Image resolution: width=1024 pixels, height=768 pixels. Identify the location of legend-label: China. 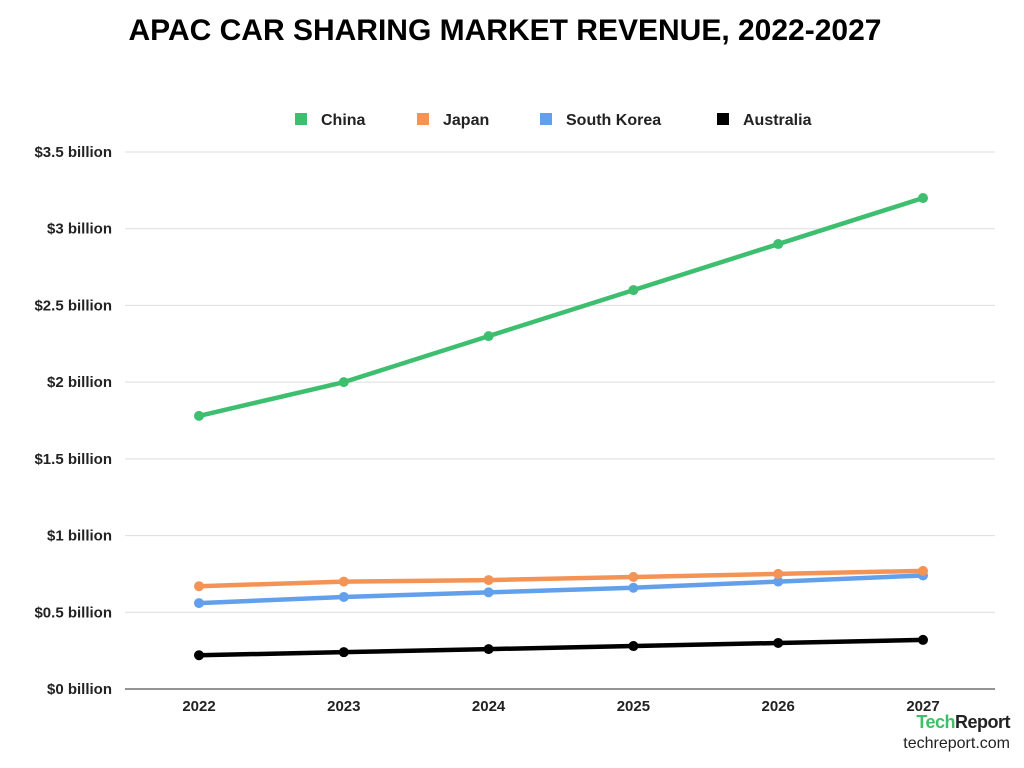
(343, 120).